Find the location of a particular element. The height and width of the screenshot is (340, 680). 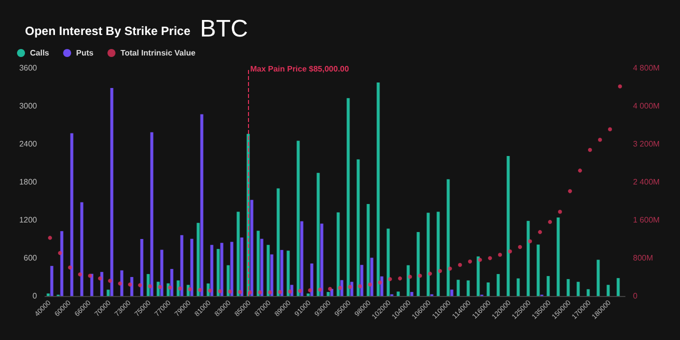

y2-tick-label: 1 600M is located at coordinates (646, 220).